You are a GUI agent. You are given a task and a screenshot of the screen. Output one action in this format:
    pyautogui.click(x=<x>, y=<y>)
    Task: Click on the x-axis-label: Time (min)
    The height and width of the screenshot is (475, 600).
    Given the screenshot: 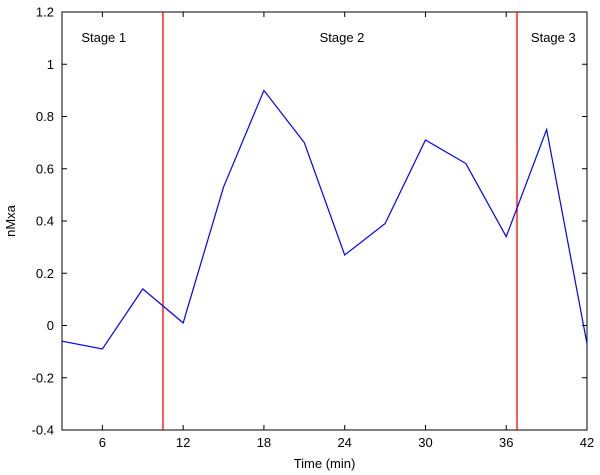 What is the action you would take?
    pyautogui.click(x=325, y=463)
    